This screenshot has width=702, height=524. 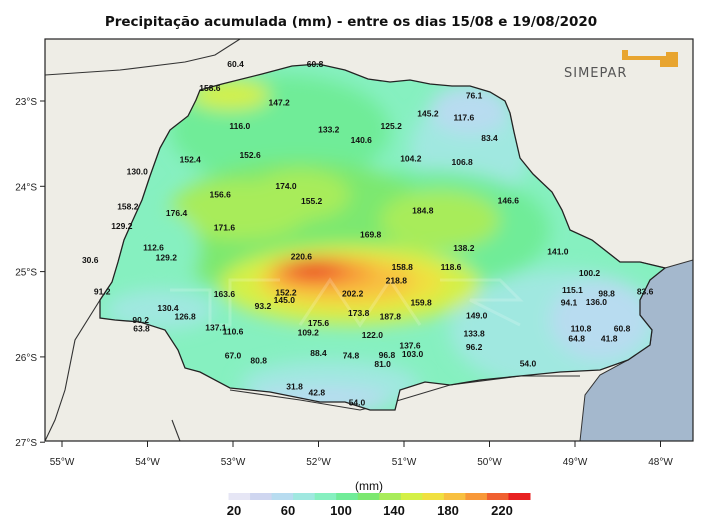 I want to click on station-value: 126.8, so click(x=185, y=316).